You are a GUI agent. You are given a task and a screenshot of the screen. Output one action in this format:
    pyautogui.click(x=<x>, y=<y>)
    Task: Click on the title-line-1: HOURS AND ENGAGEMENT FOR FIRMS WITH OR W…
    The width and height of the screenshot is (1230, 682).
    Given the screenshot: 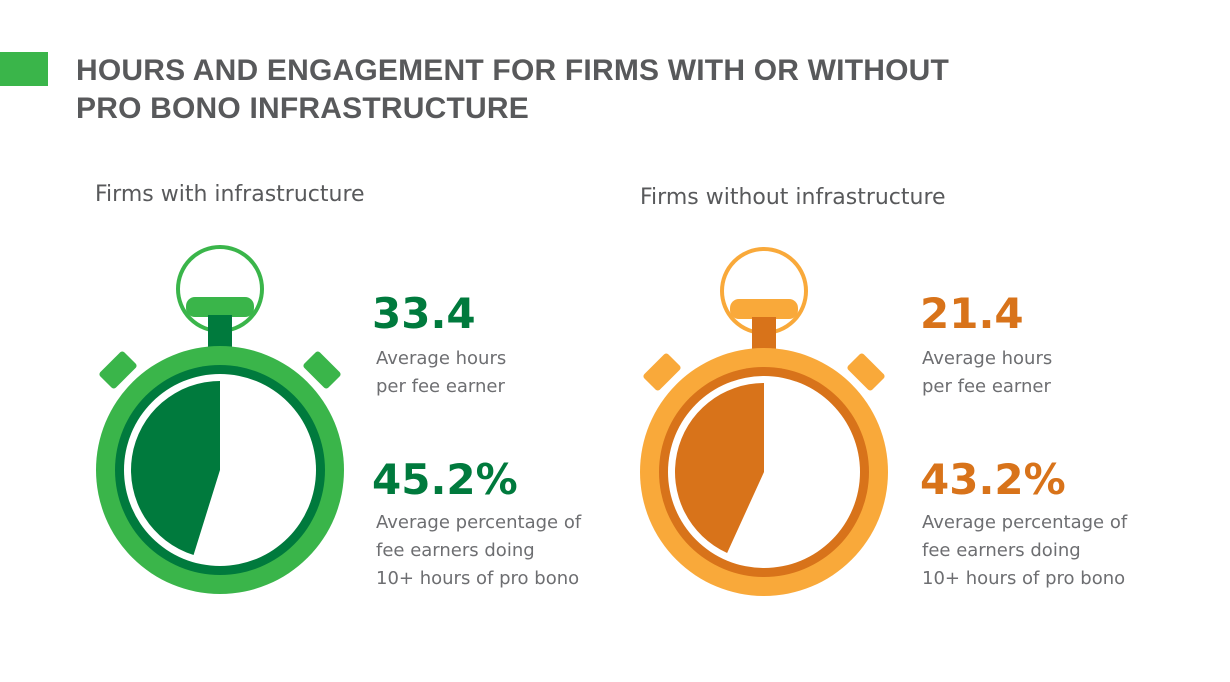 What is the action you would take?
    pyautogui.click(x=513, y=70)
    